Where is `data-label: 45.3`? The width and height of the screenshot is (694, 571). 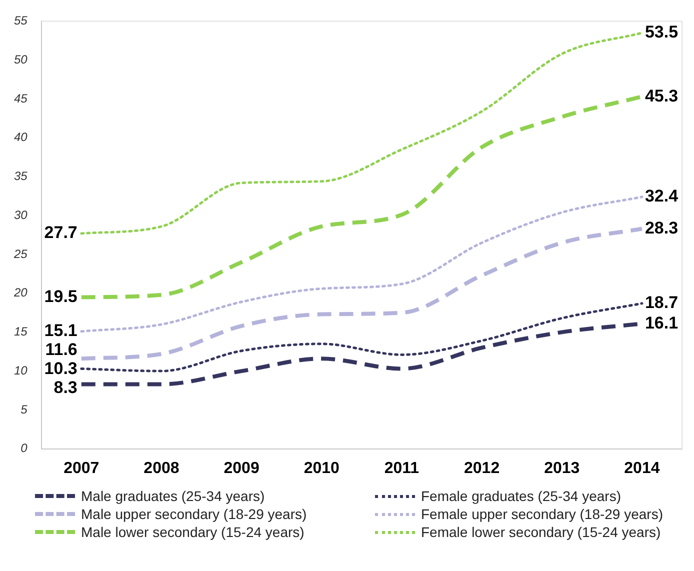
data-label: 45.3 is located at coordinates (661, 96).